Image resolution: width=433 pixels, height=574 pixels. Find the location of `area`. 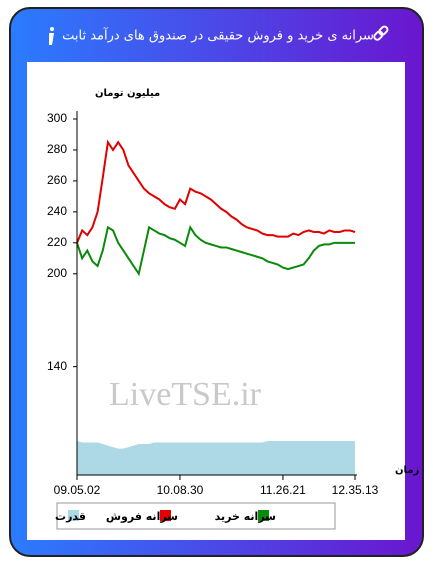

area is located at coordinates (216, 457).